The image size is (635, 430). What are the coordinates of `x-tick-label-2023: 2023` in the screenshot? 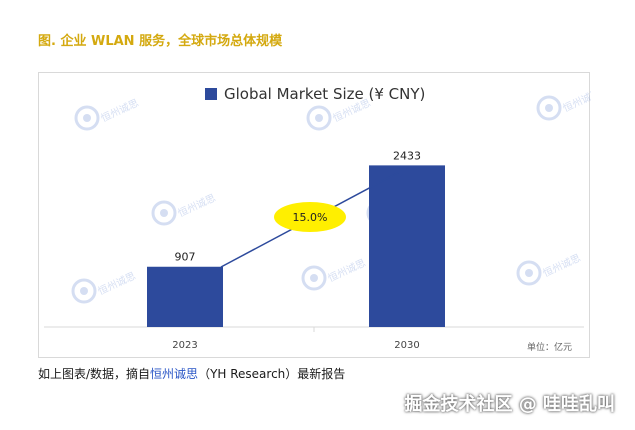 It's located at (184, 345).